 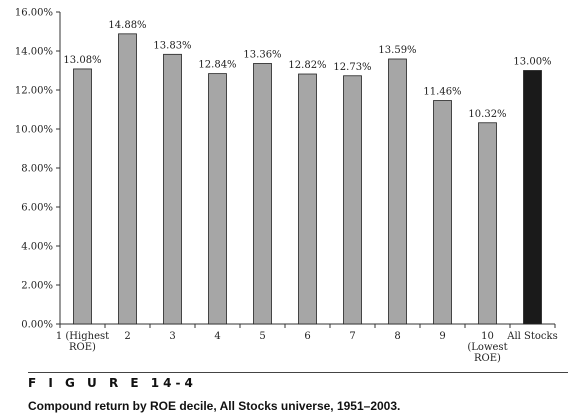 What do you see at coordinates (217, 336) in the screenshot?
I see `category-label: 4` at bounding box center [217, 336].